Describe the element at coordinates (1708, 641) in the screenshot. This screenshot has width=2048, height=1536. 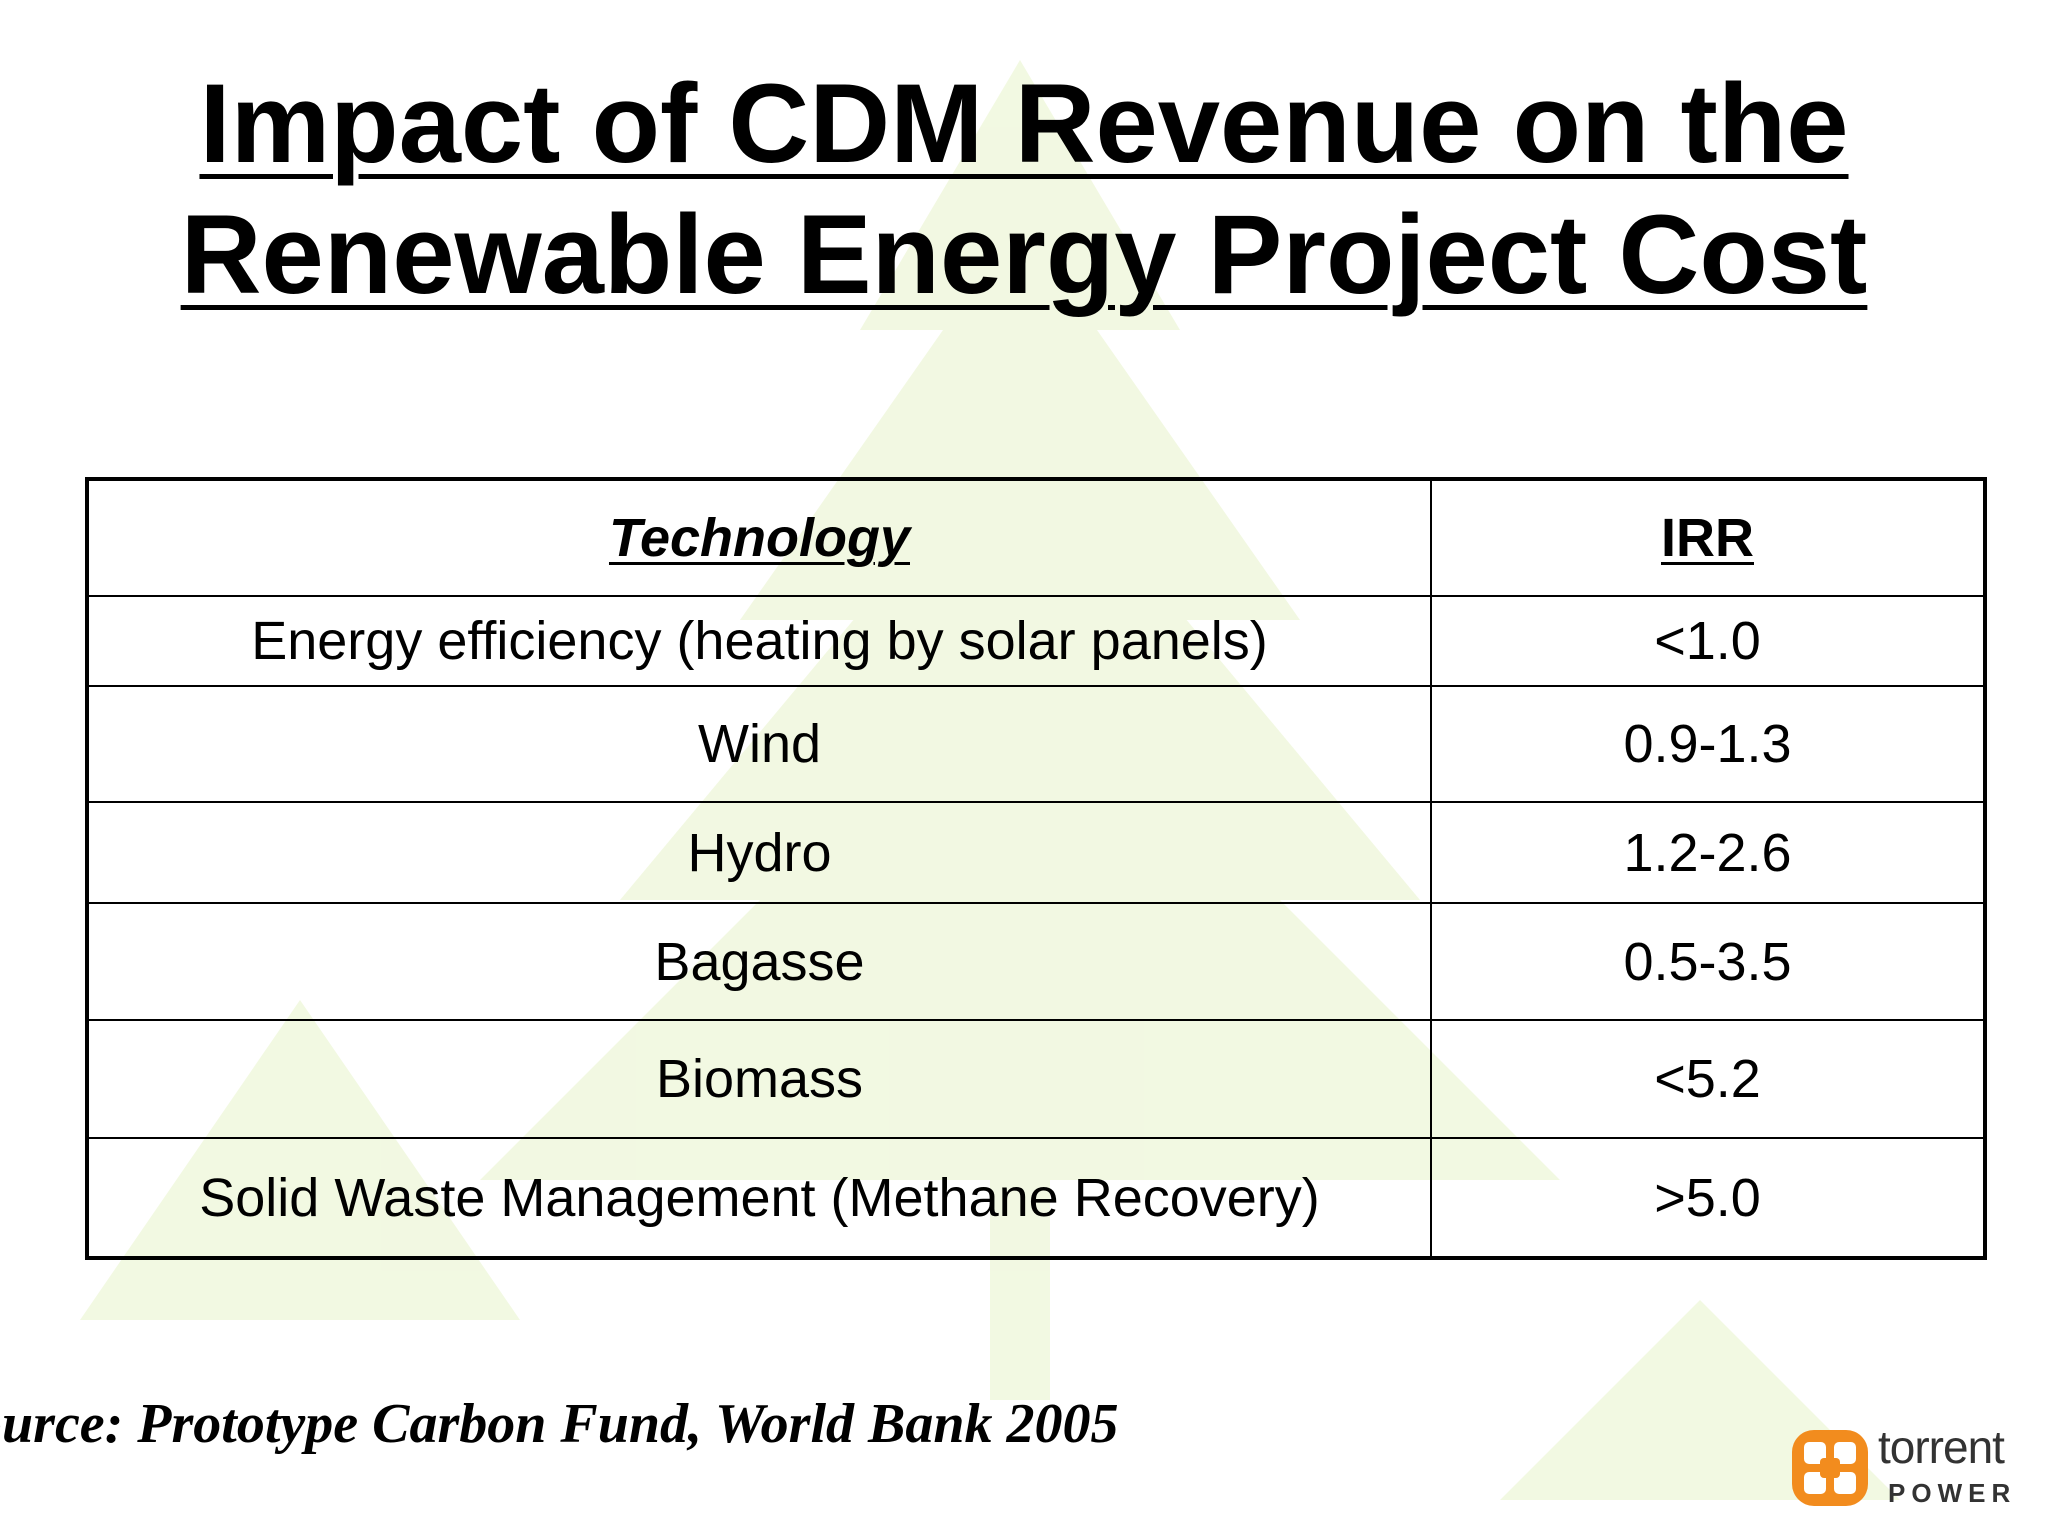
I see `irr-cell: <1.0` at that location.